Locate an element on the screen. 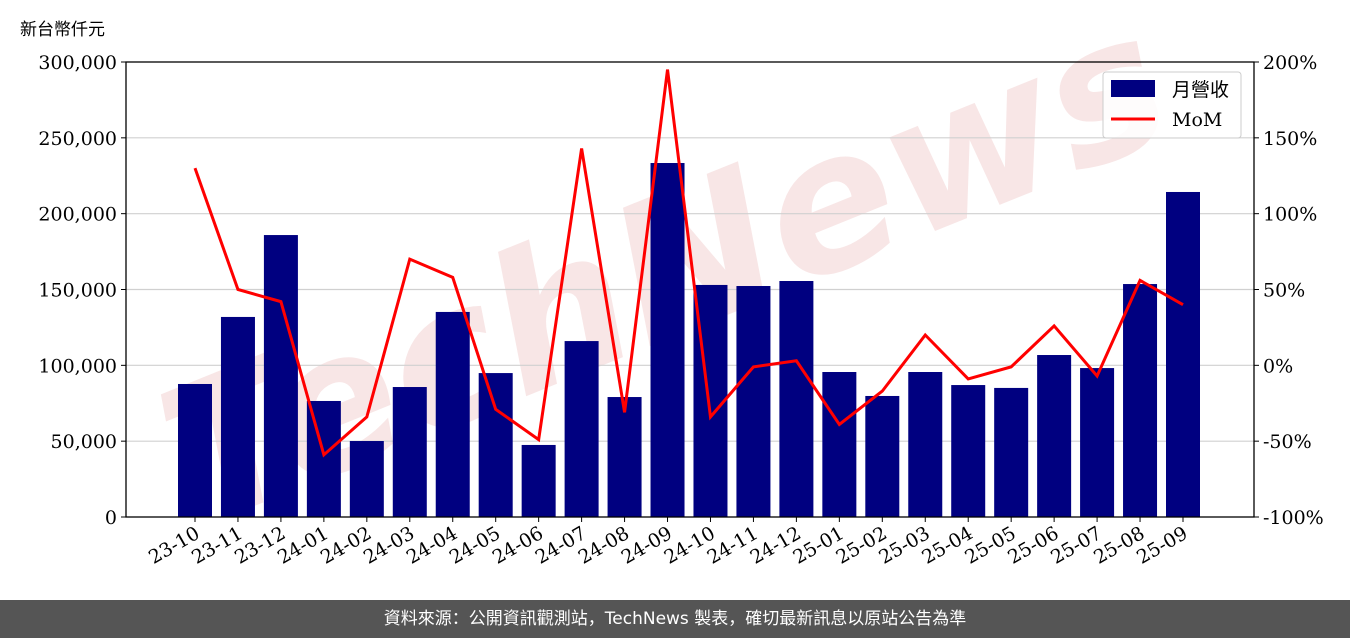  left-tick-label: 0 is located at coordinates (111, 518).